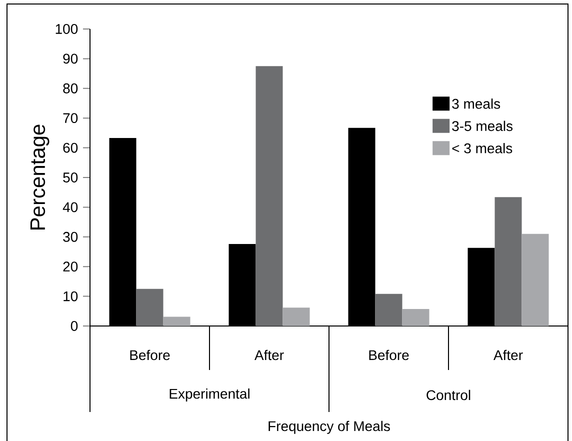 Image resolution: width=572 pixels, height=441 pixels. I want to click on y-tick-label: 40, so click(70, 207).